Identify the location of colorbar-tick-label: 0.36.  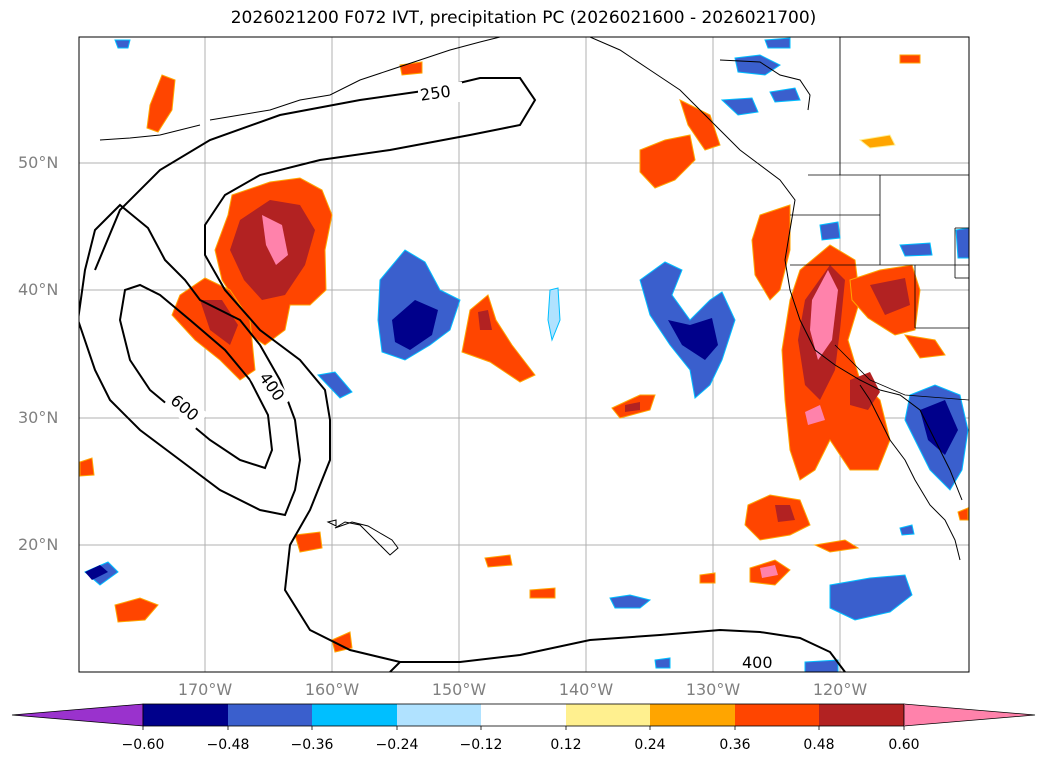
(735, 745).